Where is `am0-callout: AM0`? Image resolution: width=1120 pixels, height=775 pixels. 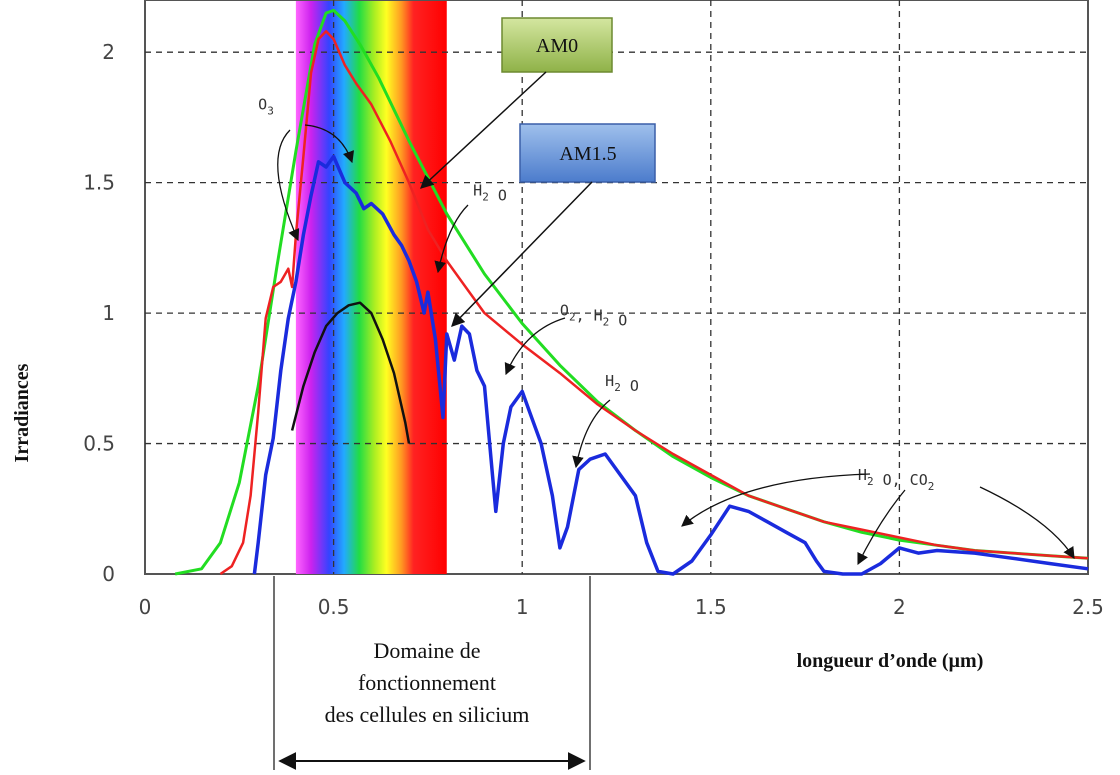
am0-callout: AM0 is located at coordinates (557, 45).